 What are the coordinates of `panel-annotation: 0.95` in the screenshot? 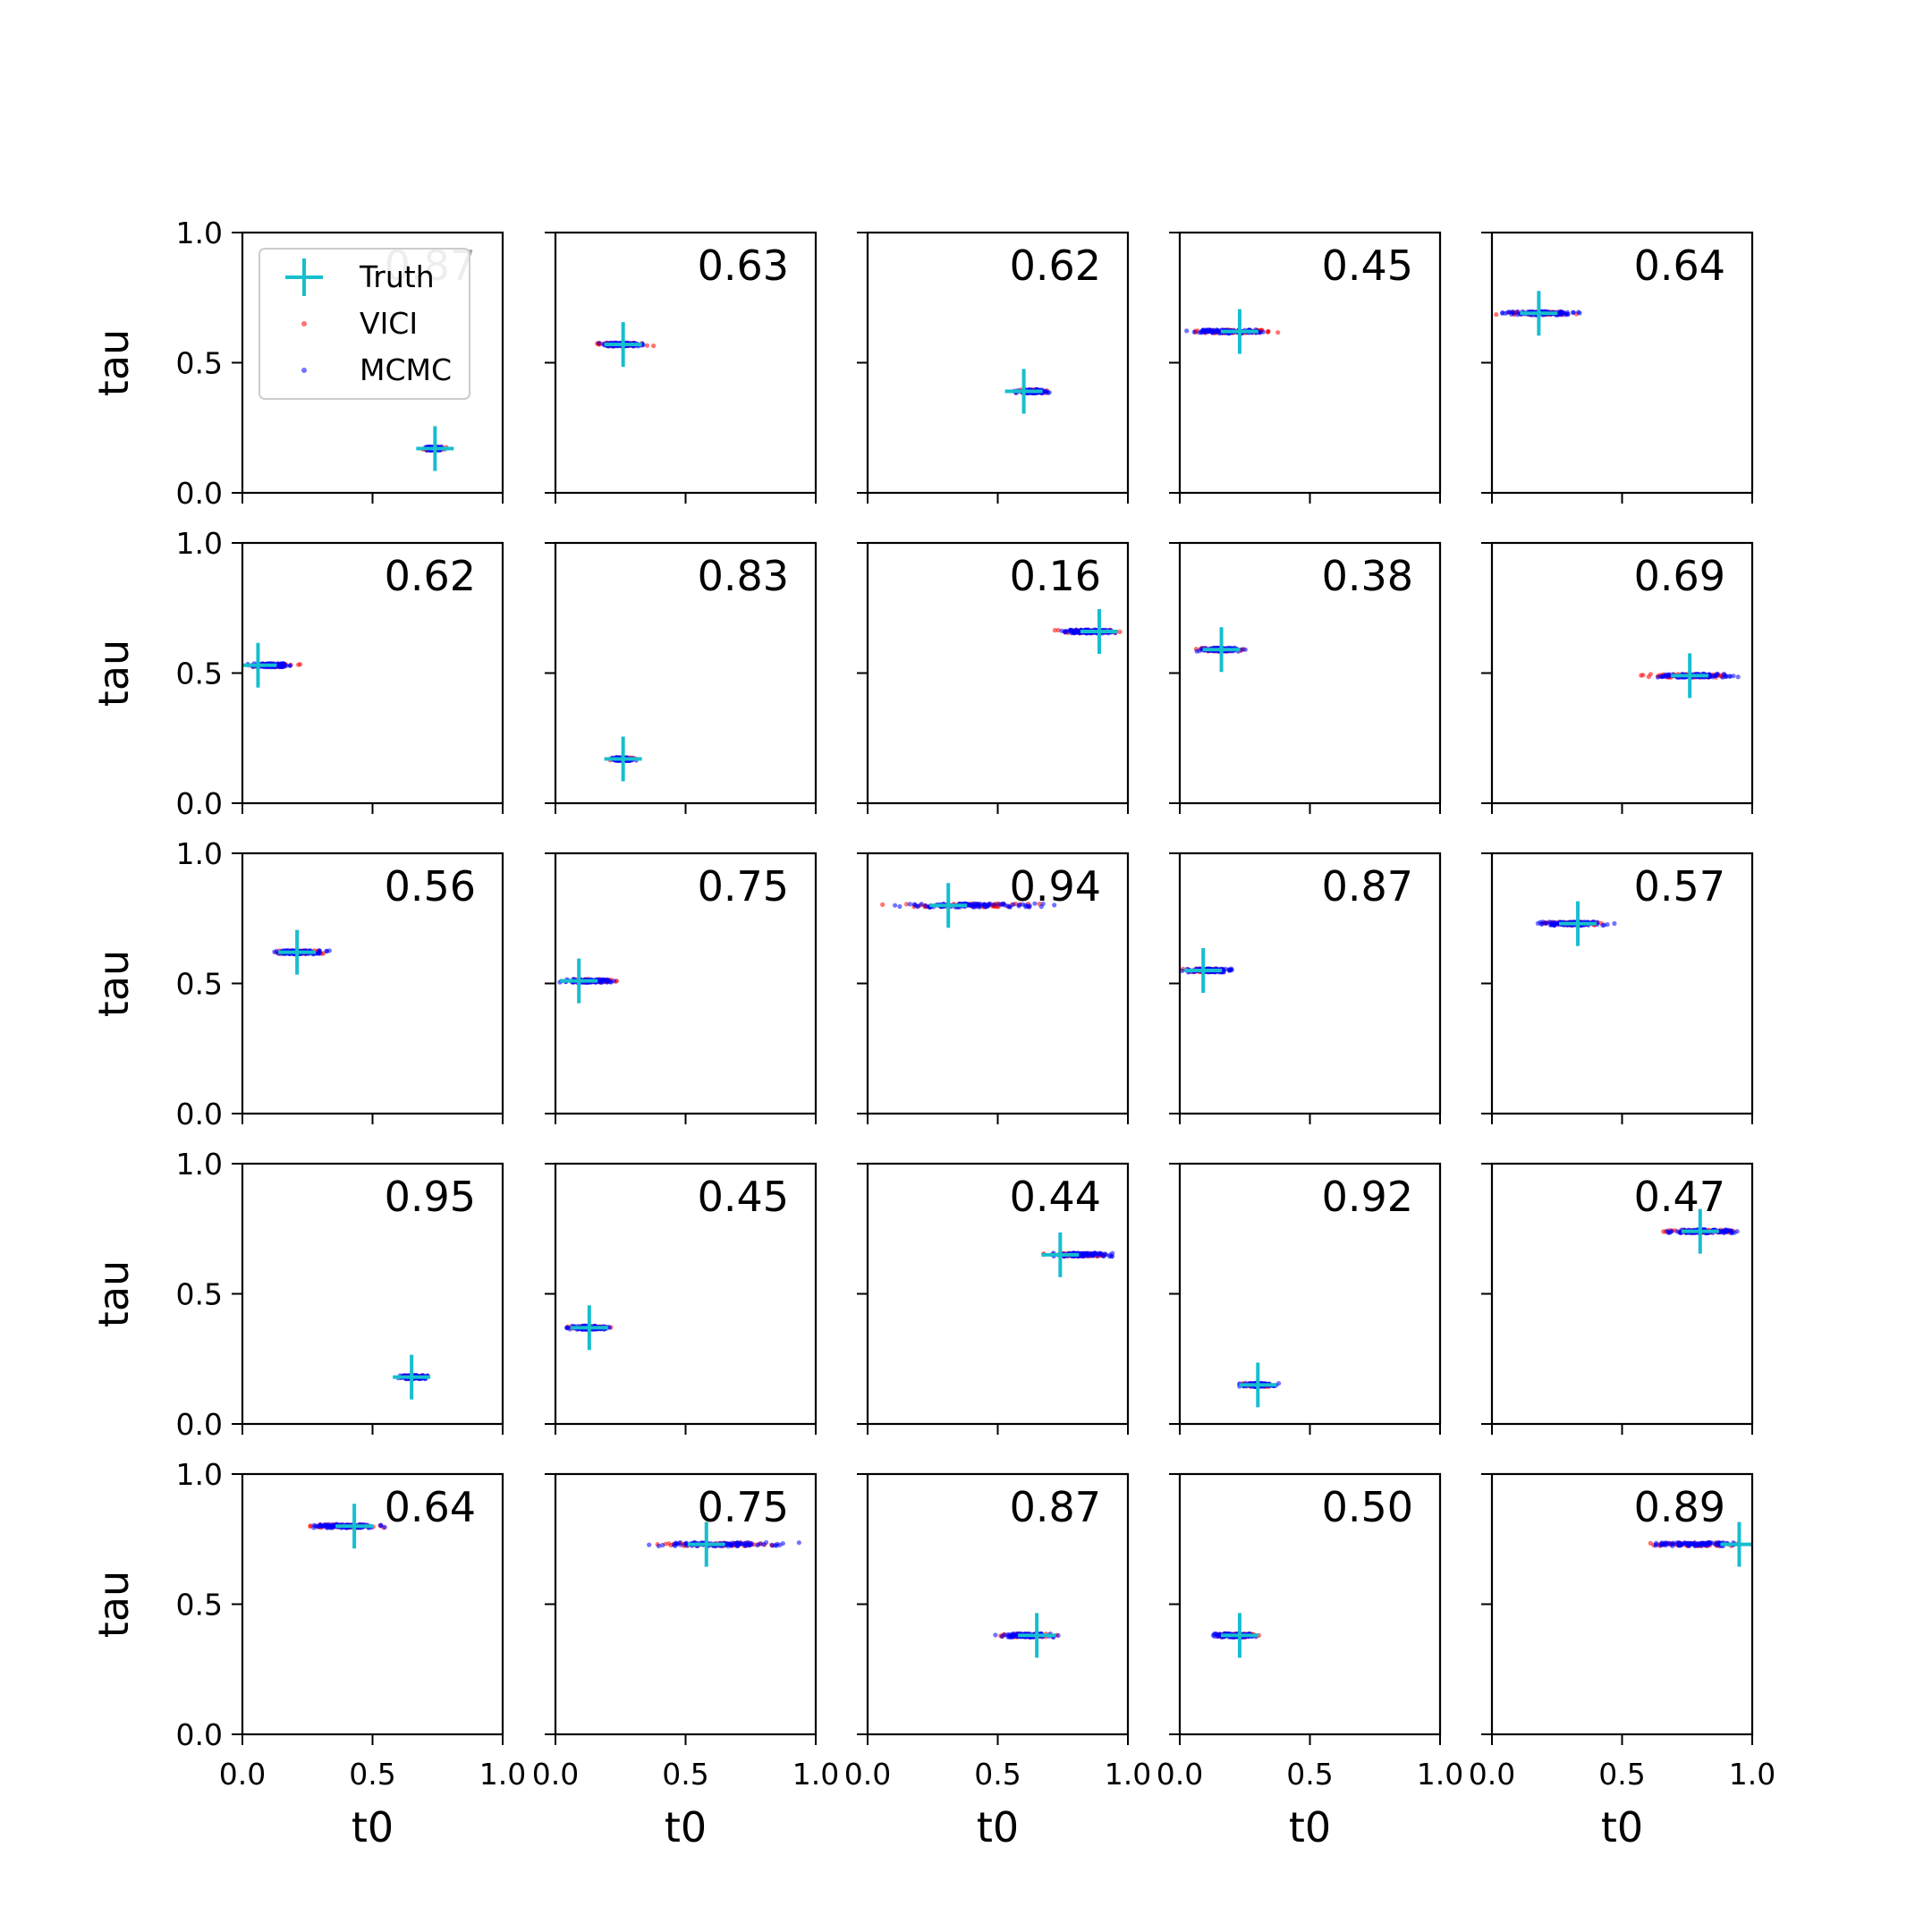 It's located at (430, 1197).